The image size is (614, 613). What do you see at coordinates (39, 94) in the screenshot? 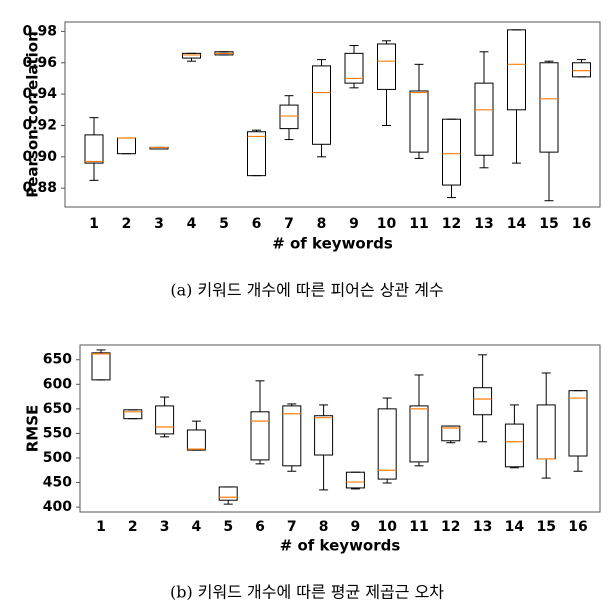
I see `y-tick-label: 0.94` at bounding box center [39, 94].